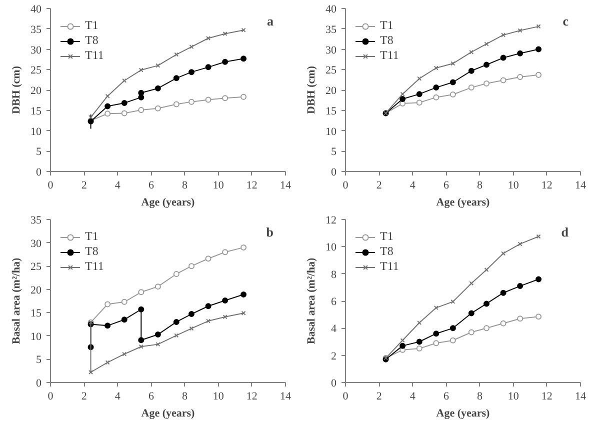  What do you see at coordinates (334, 274) in the screenshot?
I see `y-tick-label: 8` at bounding box center [334, 274].